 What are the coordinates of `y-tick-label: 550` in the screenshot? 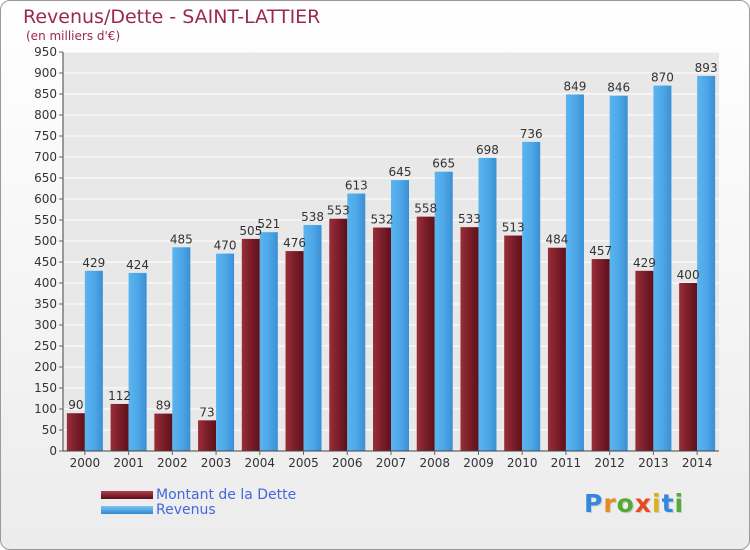 It's located at (45, 220).